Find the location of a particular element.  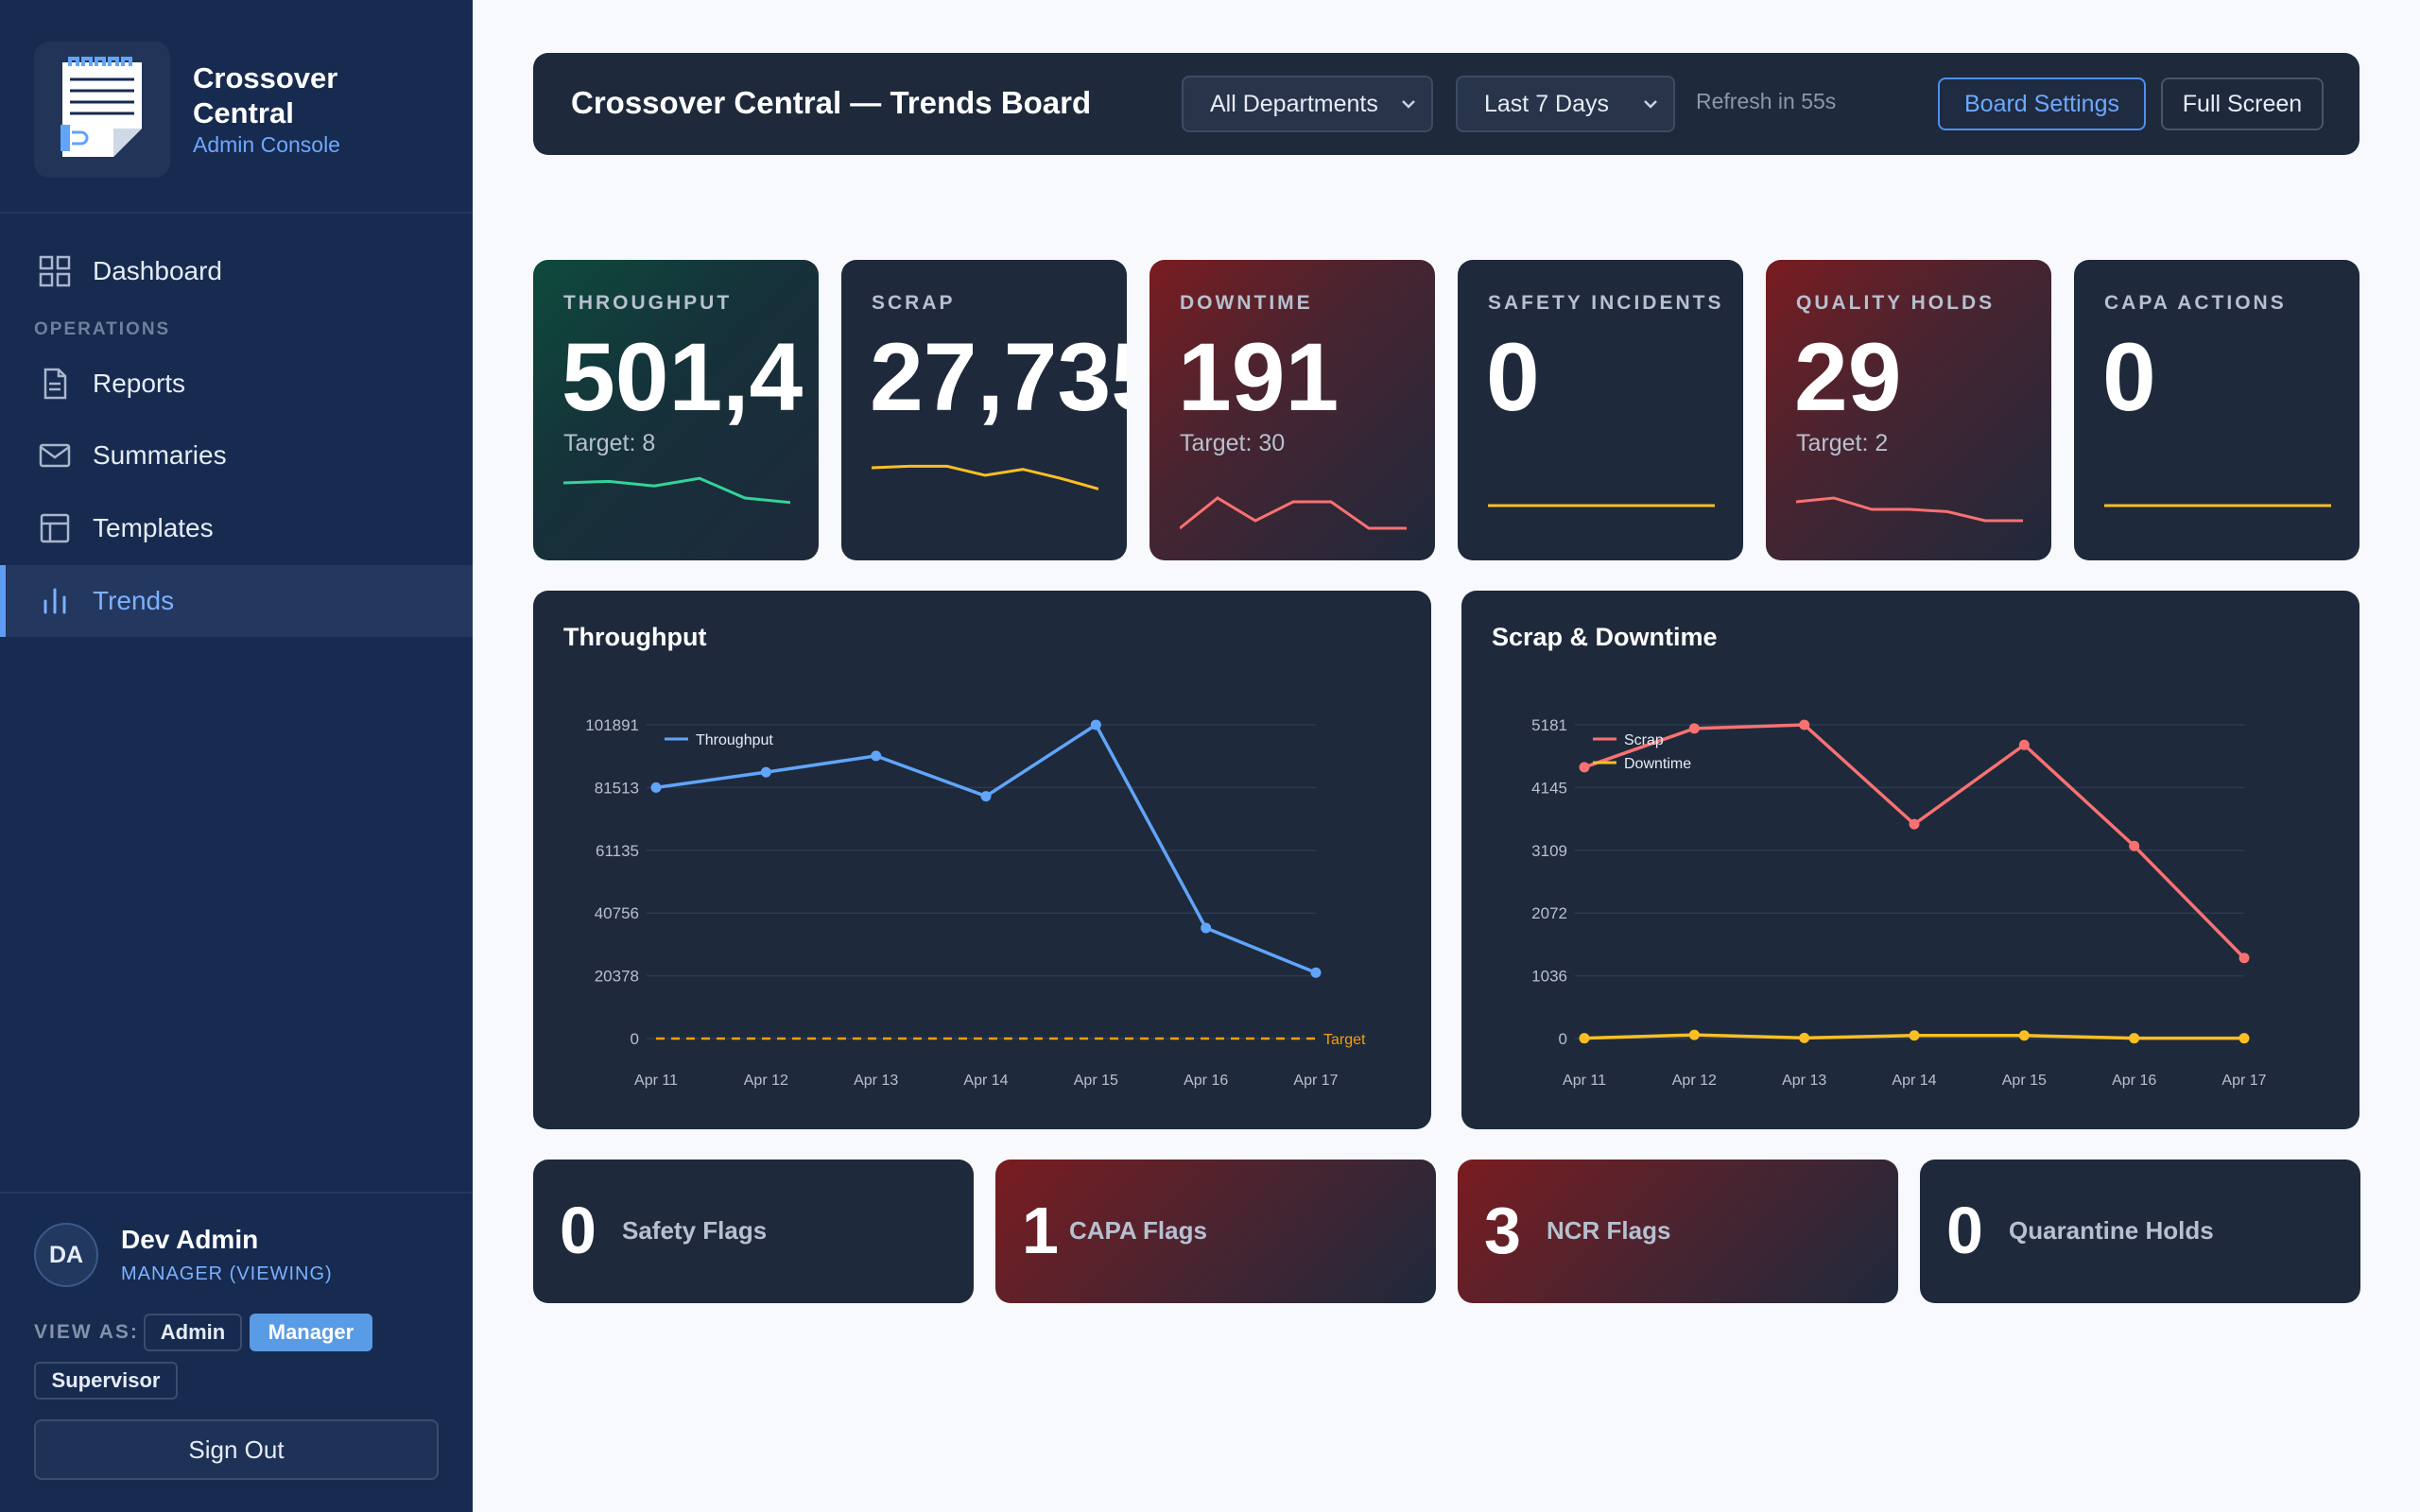

flag-card-quarantine: 0 Quarantine Holds is located at coordinates (2140, 1231).